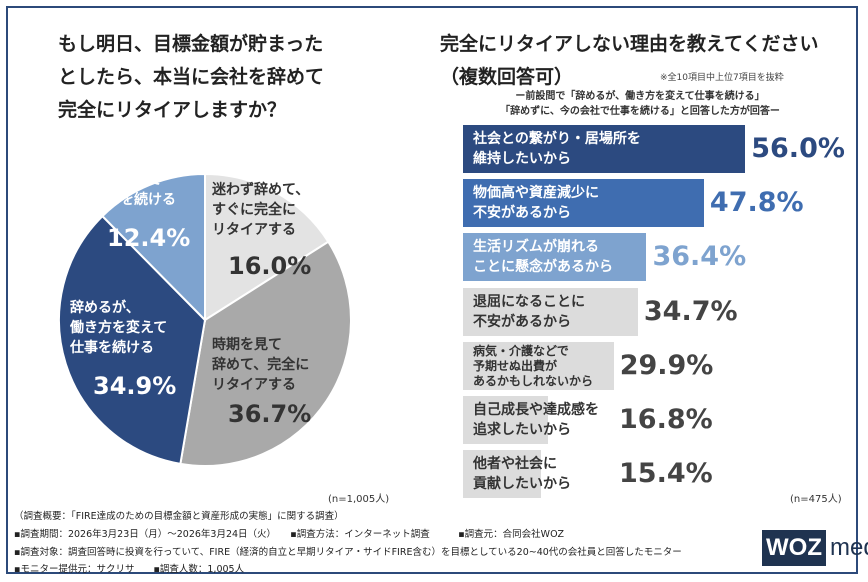 This screenshot has height=582, width=868. Describe the element at coordinates (722, 78) in the screenshot. I see `note: ※全10項目中上位7項目を抜粋` at that location.